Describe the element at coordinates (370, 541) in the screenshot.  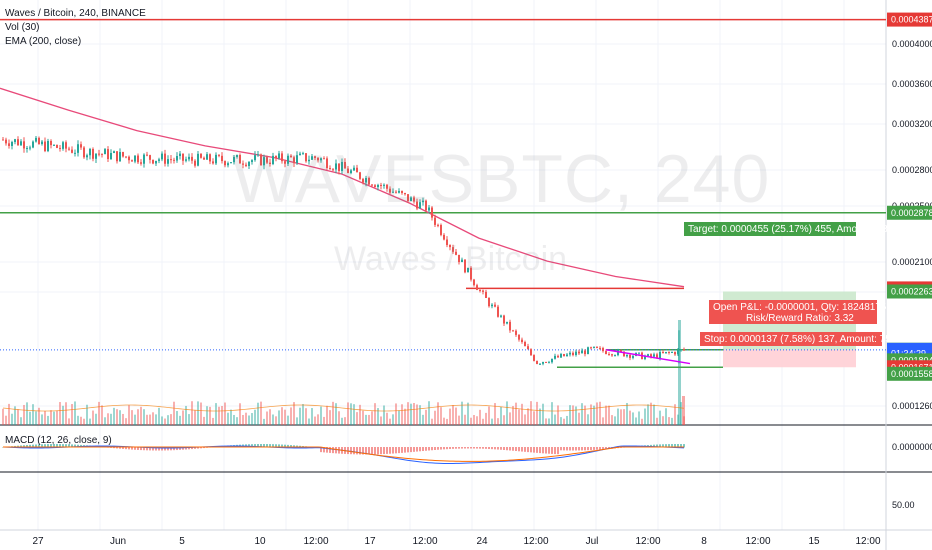
I see `time-tick: 17` at that location.